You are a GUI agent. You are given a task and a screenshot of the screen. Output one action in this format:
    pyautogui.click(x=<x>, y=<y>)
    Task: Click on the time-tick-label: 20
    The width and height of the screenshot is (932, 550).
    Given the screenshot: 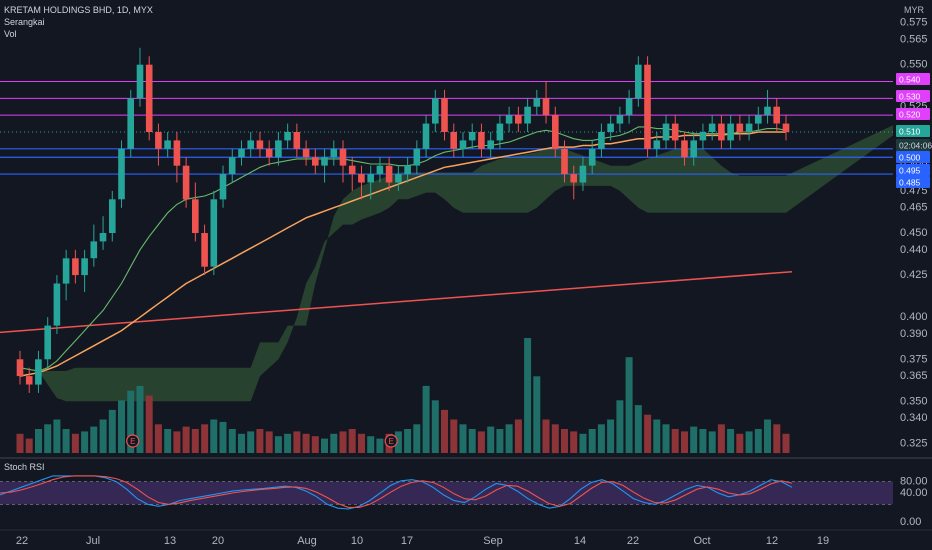 What is the action you would take?
    pyautogui.click(x=218, y=541)
    